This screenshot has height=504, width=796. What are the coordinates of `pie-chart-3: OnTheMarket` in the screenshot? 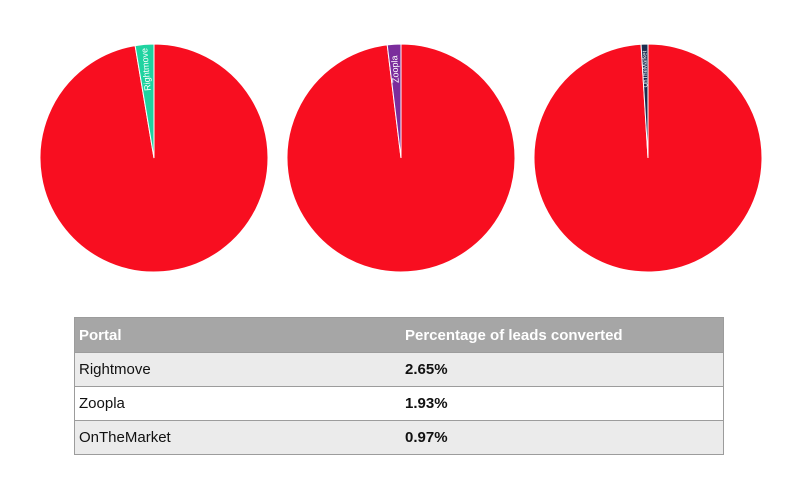 It's located at (648, 158).